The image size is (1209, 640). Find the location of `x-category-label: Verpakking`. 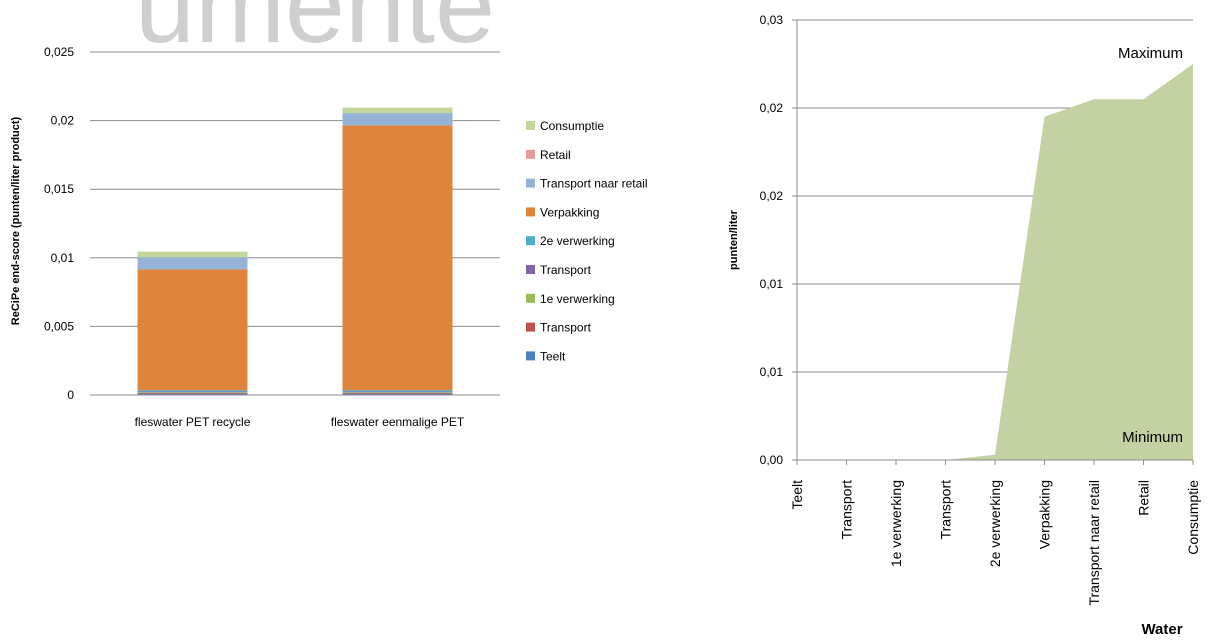

x-category-label: Verpakking is located at coordinates (1045, 514).